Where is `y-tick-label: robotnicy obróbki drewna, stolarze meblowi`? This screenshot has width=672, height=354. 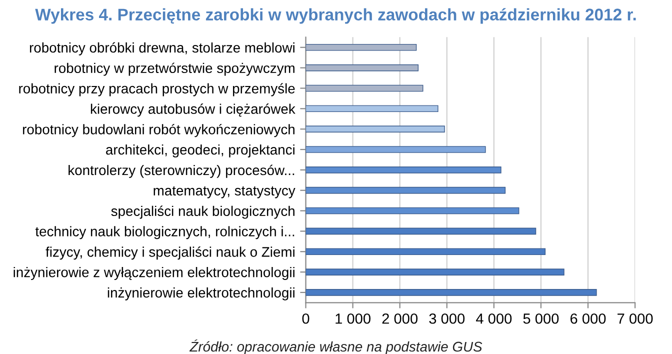 y-tick-label: robotnicy obróbki drewna, stolarze meblowi is located at coordinates (162, 49).